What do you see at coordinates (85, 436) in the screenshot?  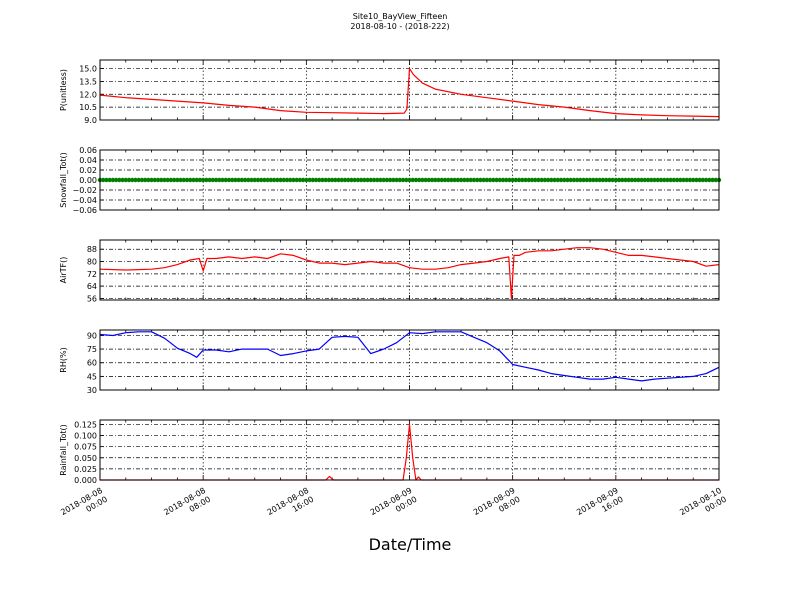 I see `y-tick-label: 0.100` at bounding box center [85, 436].